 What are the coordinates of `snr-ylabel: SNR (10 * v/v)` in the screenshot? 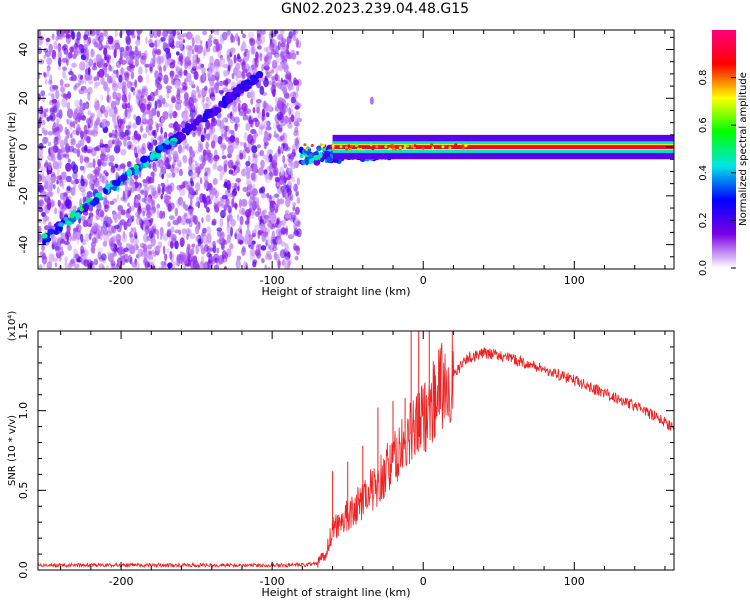 It's located at (12, 450).